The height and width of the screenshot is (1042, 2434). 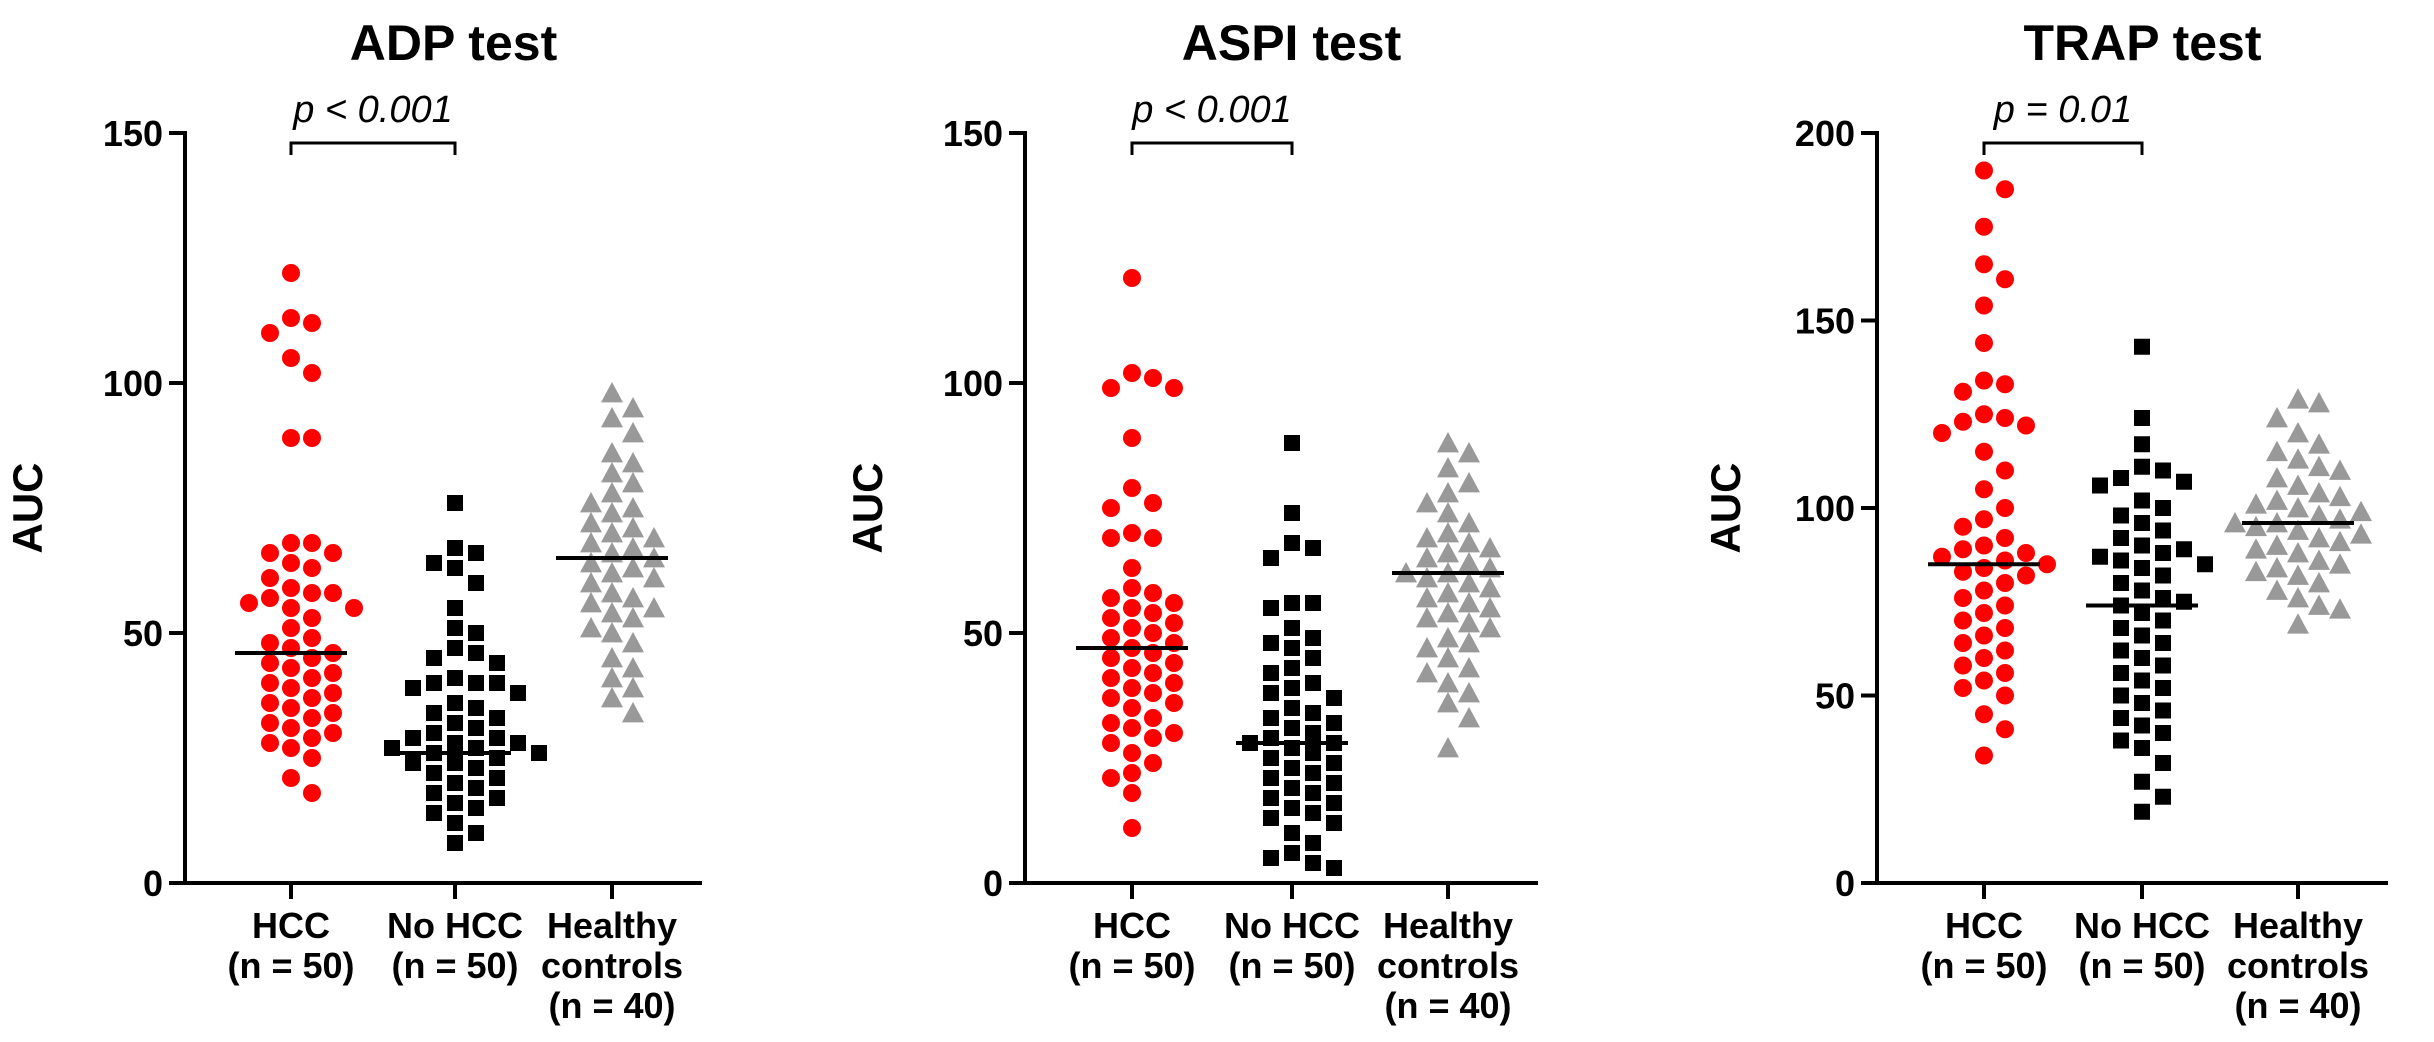 I want to click on y-tick-label: 150, so click(x=1825, y=321).